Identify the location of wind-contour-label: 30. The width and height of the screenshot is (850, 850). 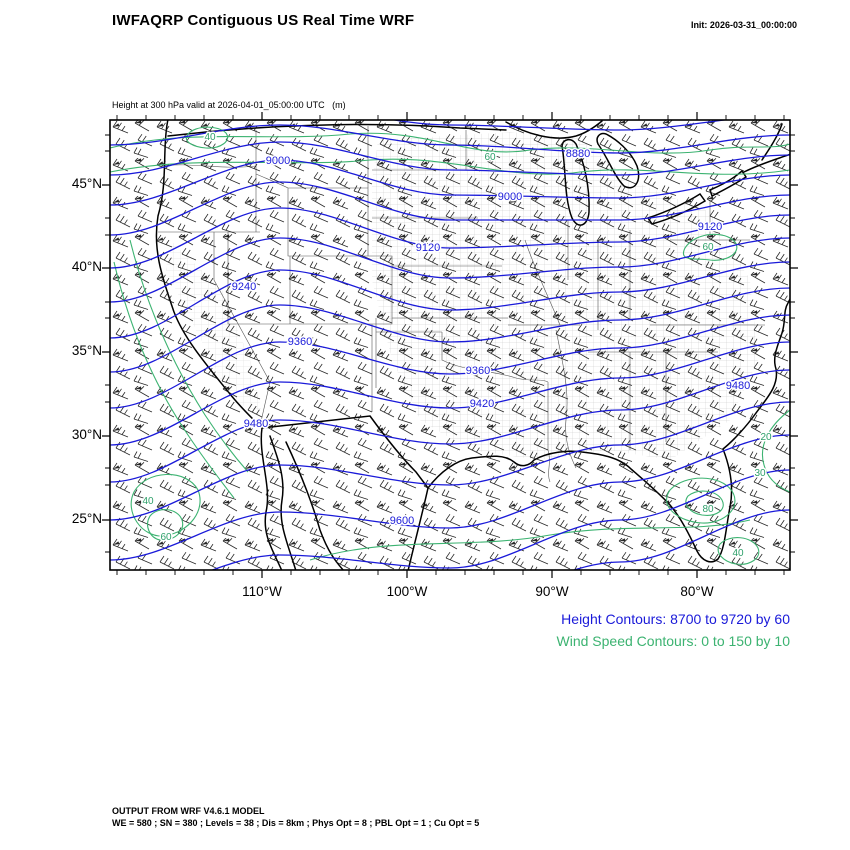
(760, 473).